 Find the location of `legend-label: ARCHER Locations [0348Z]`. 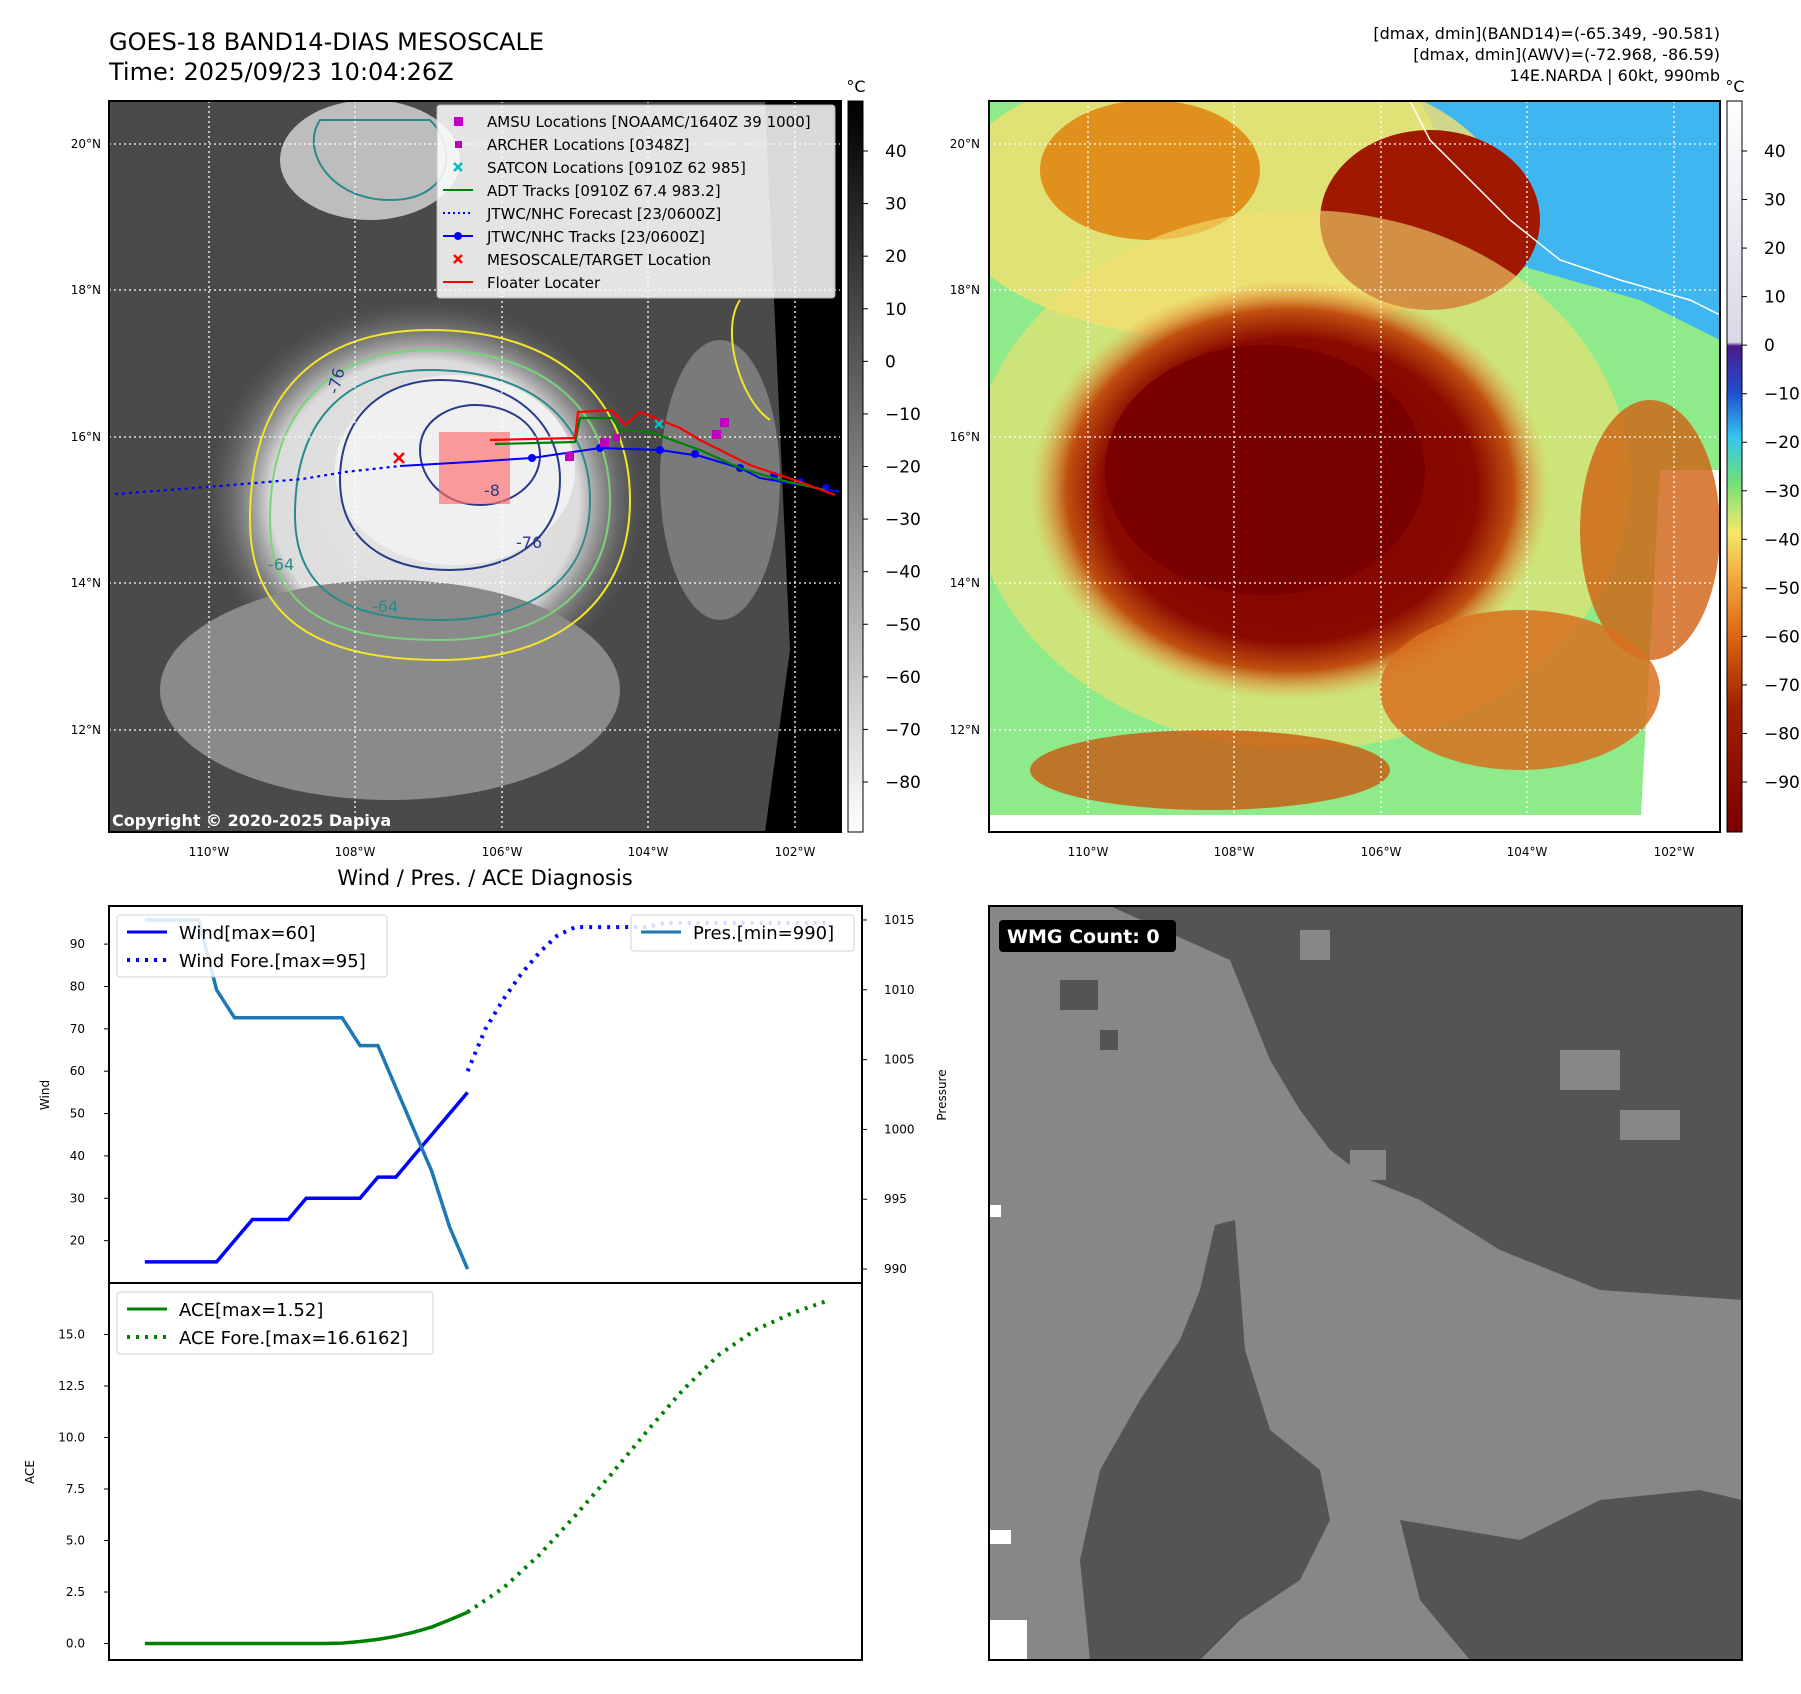

legend-label: ARCHER Locations [0348Z] is located at coordinates (588, 145).